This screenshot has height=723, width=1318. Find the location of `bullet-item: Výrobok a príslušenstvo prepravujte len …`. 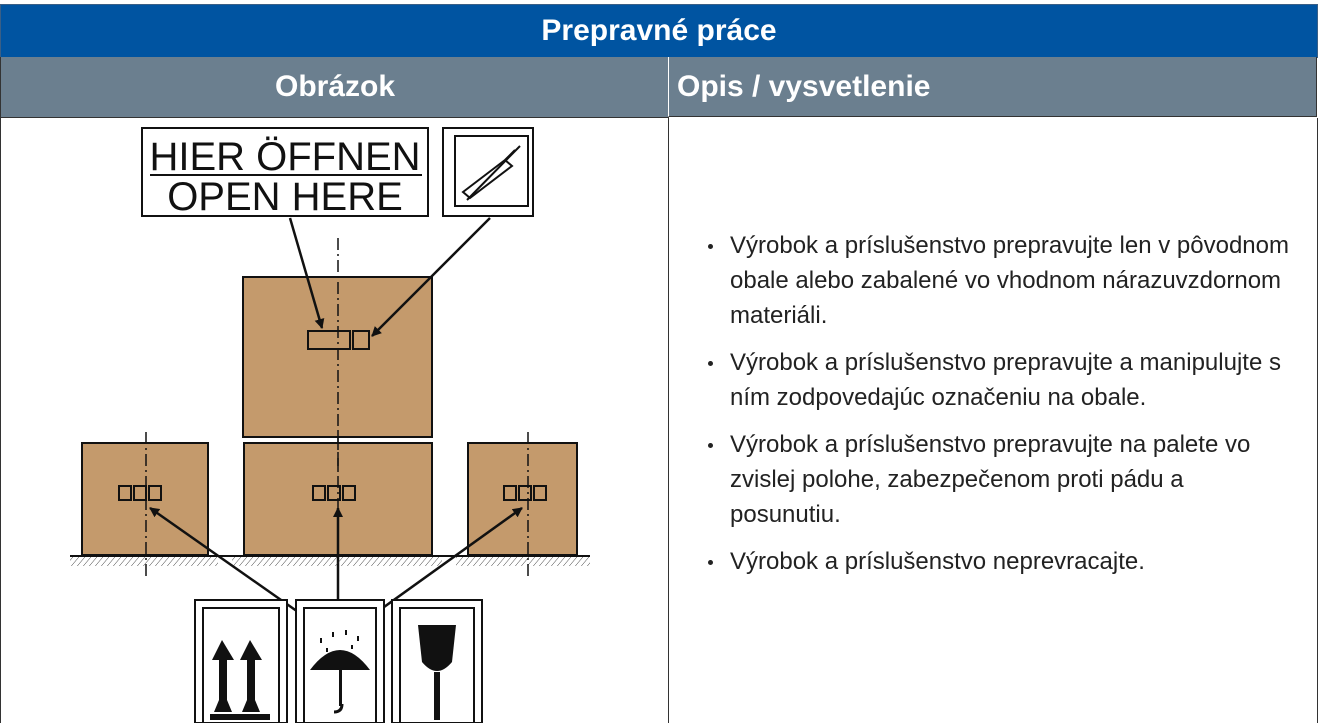

bullet-item: Výrobok a príslušenstvo prepravujte len … is located at coordinates (995, 280).